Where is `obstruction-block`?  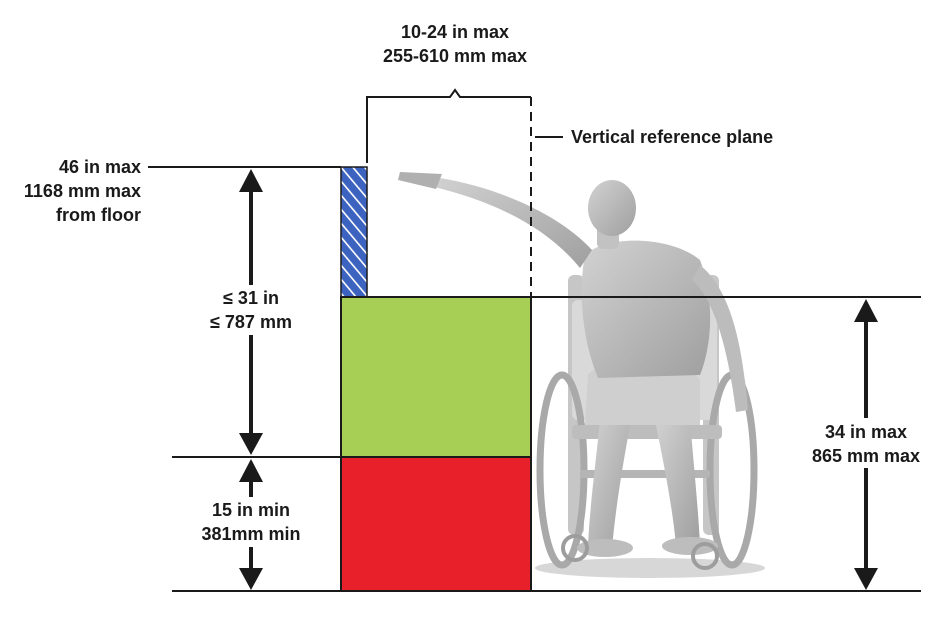 obstruction-block is located at coordinates (436, 377).